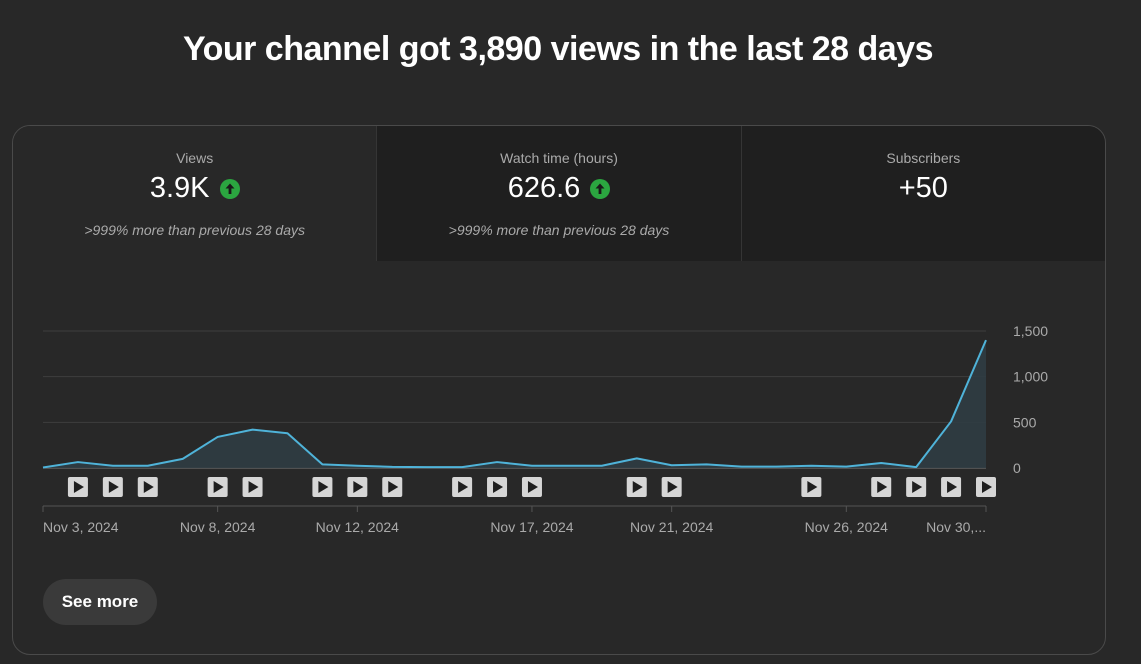  I want to click on y-tick-label: 500, so click(1025, 422).